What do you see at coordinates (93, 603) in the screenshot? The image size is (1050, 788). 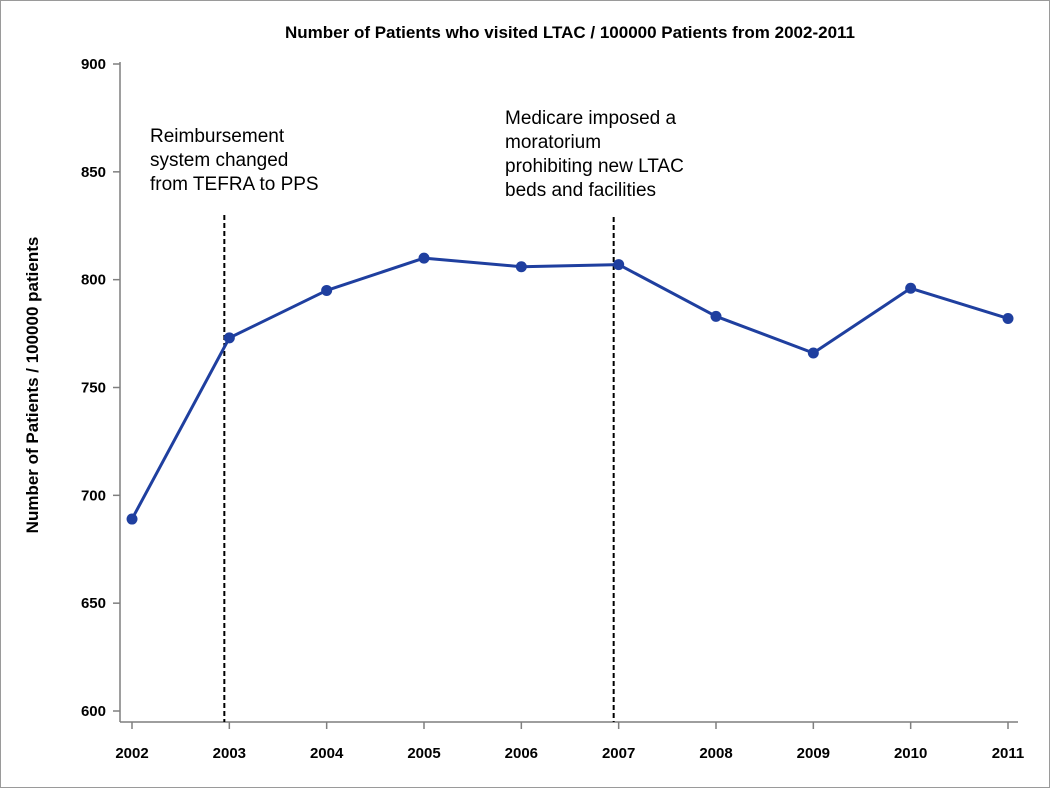 I see `y-tick-label: 650` at bounding box center [93, 603].